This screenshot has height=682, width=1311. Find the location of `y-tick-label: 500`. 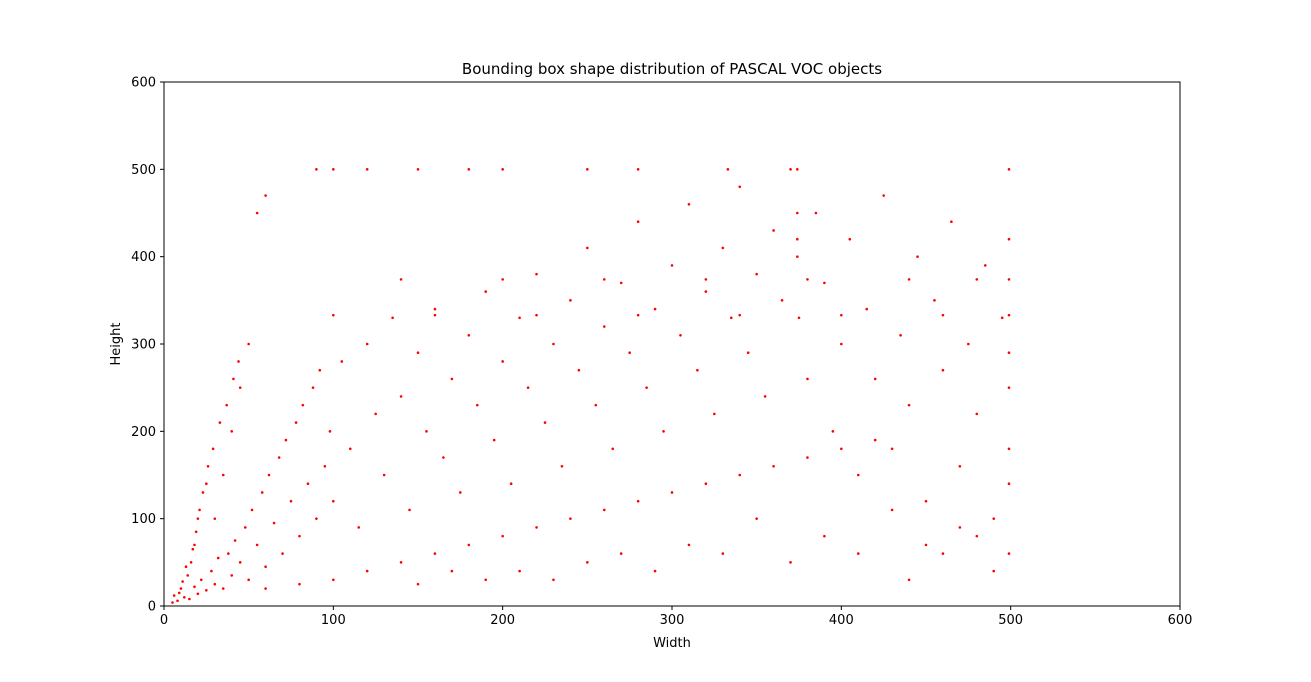

y-tick-label: 500 is located at coordinates (143, 170).